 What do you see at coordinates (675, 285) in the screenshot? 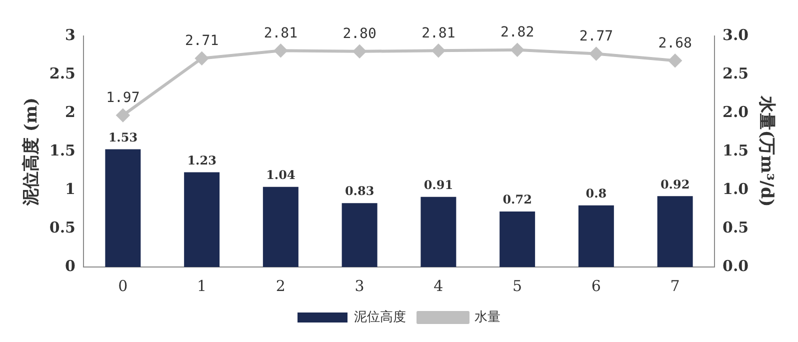
I see `x-tick-label: 7` at bounding box center [675, 285].